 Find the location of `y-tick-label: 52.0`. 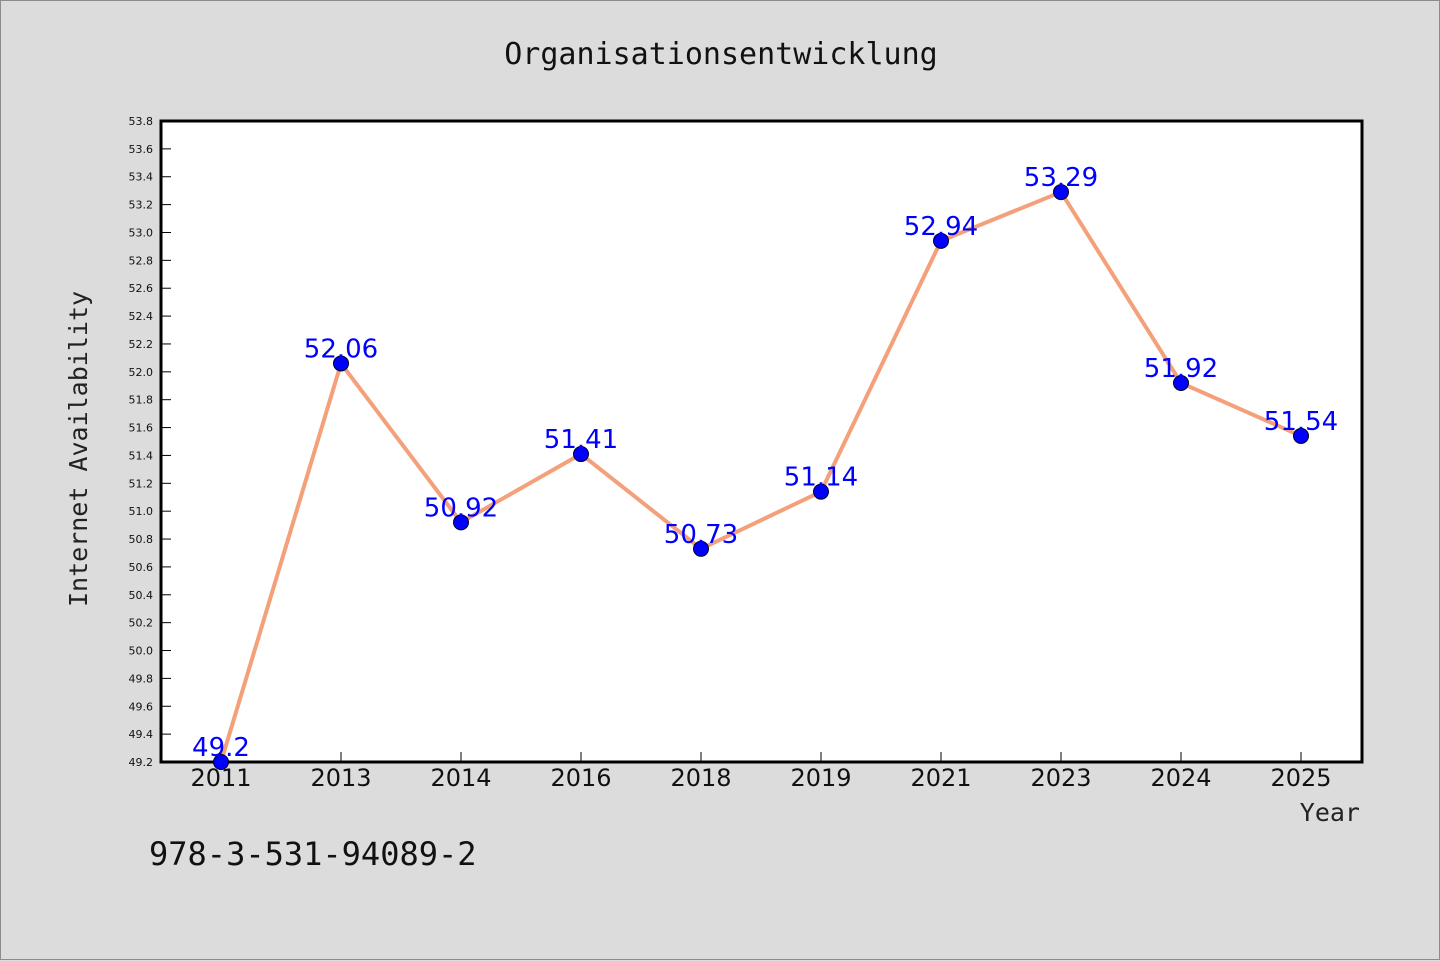

y-tick-label: 52.0 is located at coordinates (141, 372).